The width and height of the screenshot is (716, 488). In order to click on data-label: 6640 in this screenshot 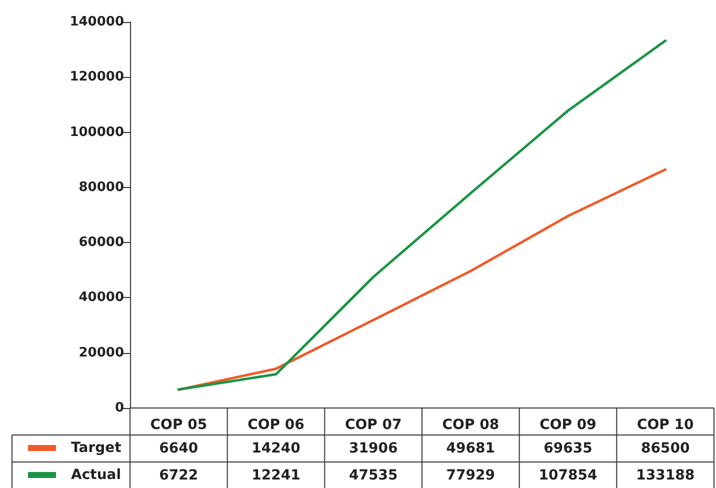, I will do `click(178, 448)`.